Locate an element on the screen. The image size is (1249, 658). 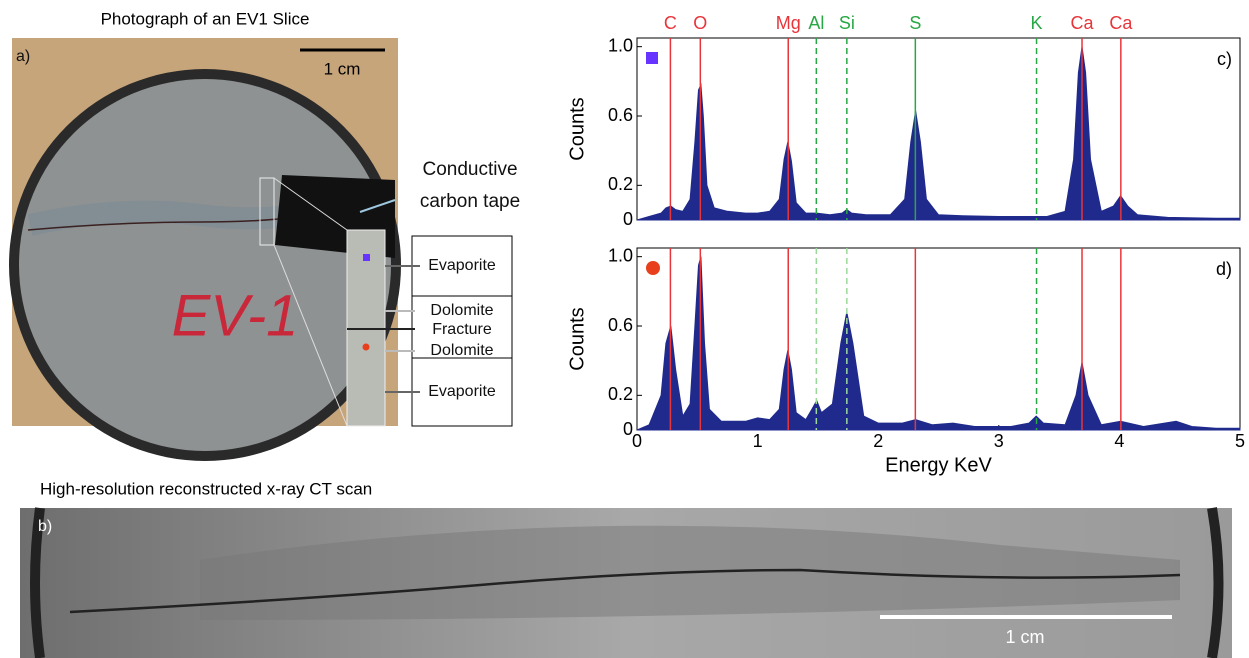
element-label: Si is located at coordinates (847, 23).